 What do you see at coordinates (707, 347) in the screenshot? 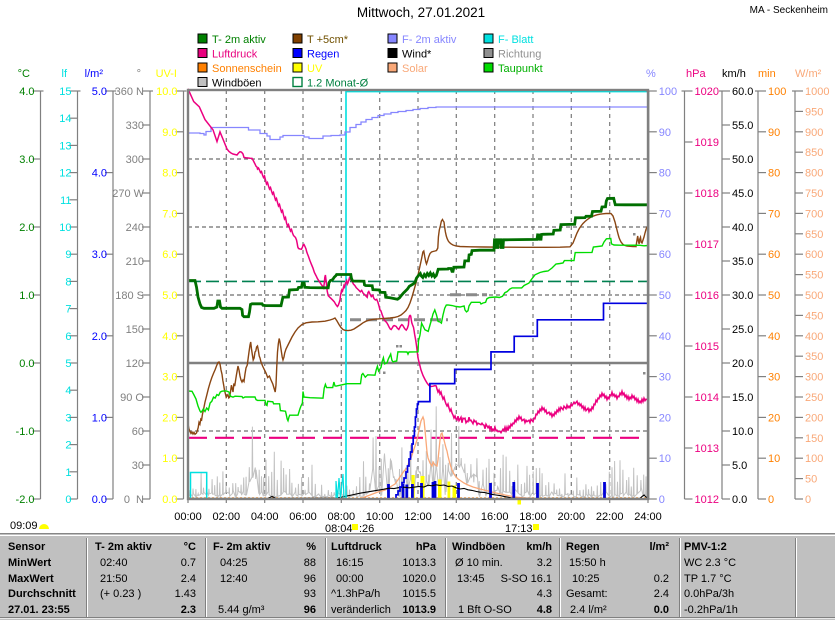
I see `svg-text: 1015` at bounding box center [707, 347].